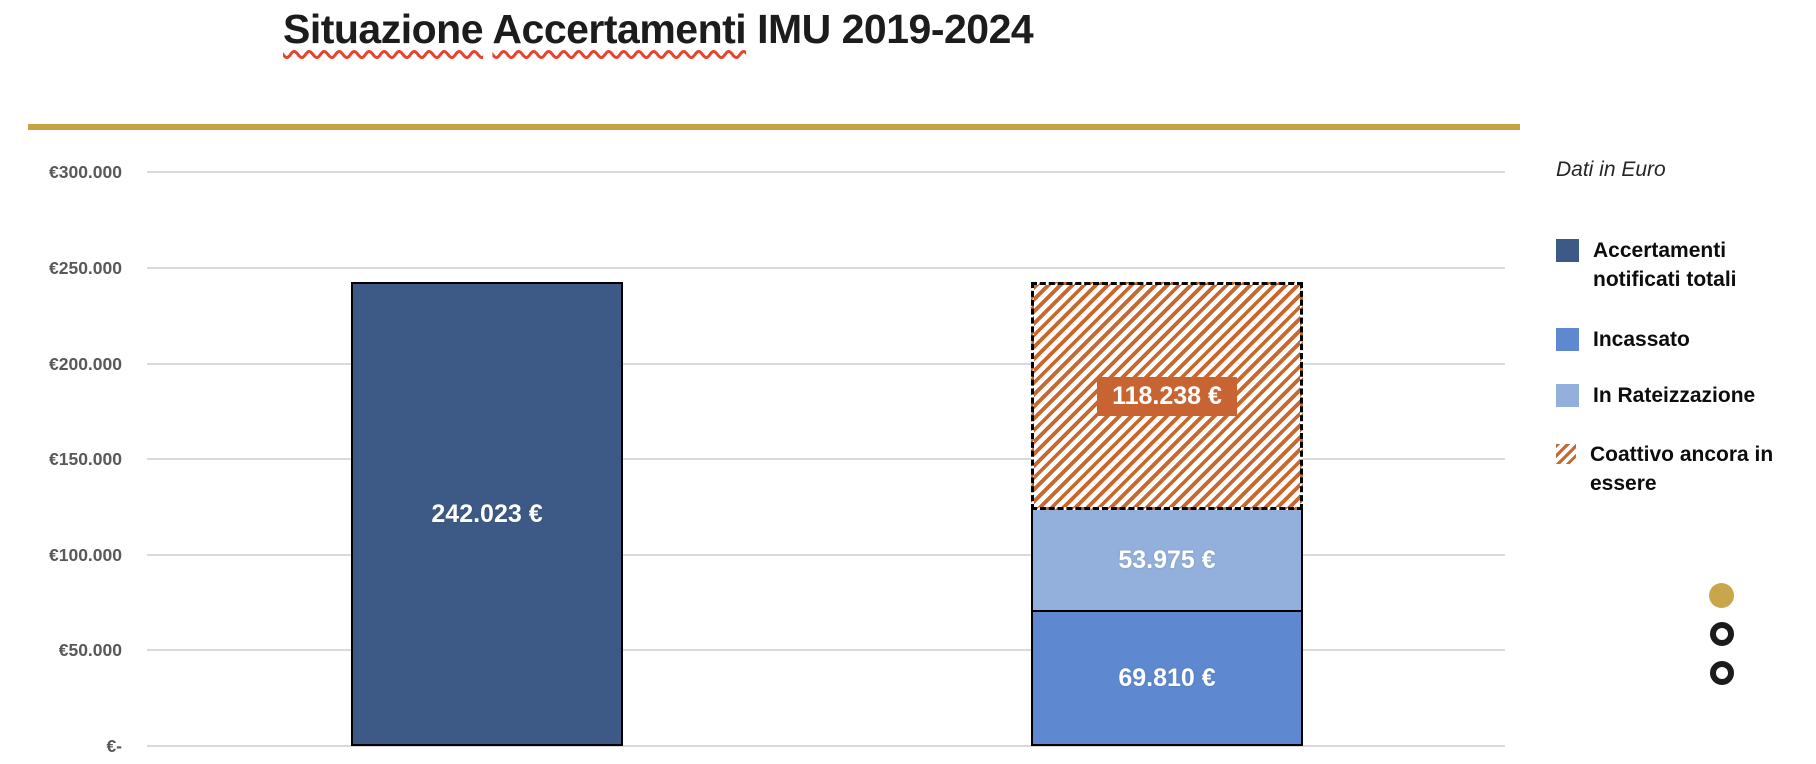 This screenshot has height=764, width=1816. I want to click on divider-rule, so click(774, 127).